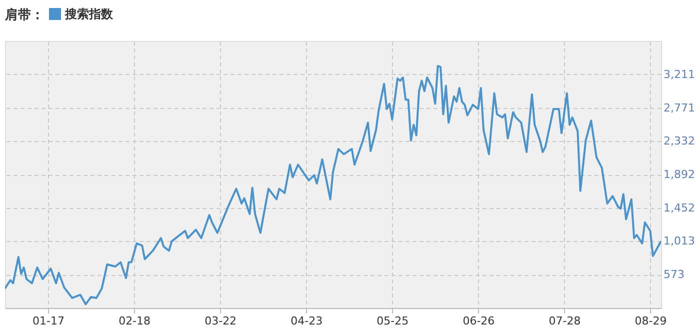 Image resolution: width=700 pixels, height=331 pixels. What do you see at coordinates (220, 321) in the screenshot?
I see `x-tick-label: 03-22` at bounding box center [220, 321].